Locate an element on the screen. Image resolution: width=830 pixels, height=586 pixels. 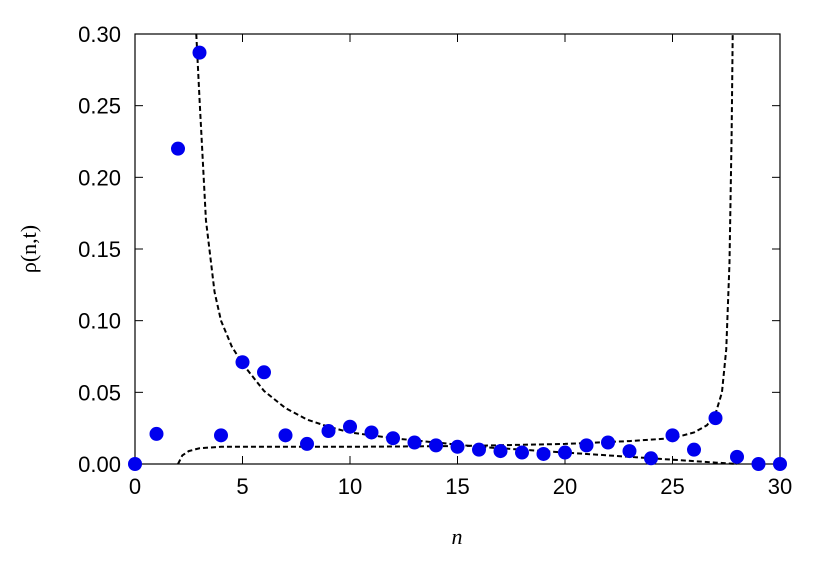
y-tick-label: 0.25 is located at coordinates (99, 106).